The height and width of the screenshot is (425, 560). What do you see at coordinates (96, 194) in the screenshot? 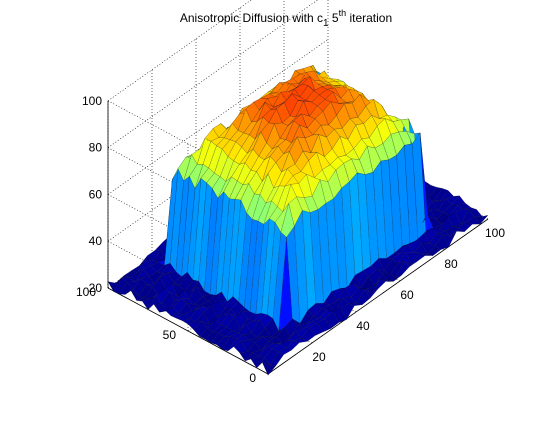
I see `z-tick-label: 60` at bounding box center [96, 194].